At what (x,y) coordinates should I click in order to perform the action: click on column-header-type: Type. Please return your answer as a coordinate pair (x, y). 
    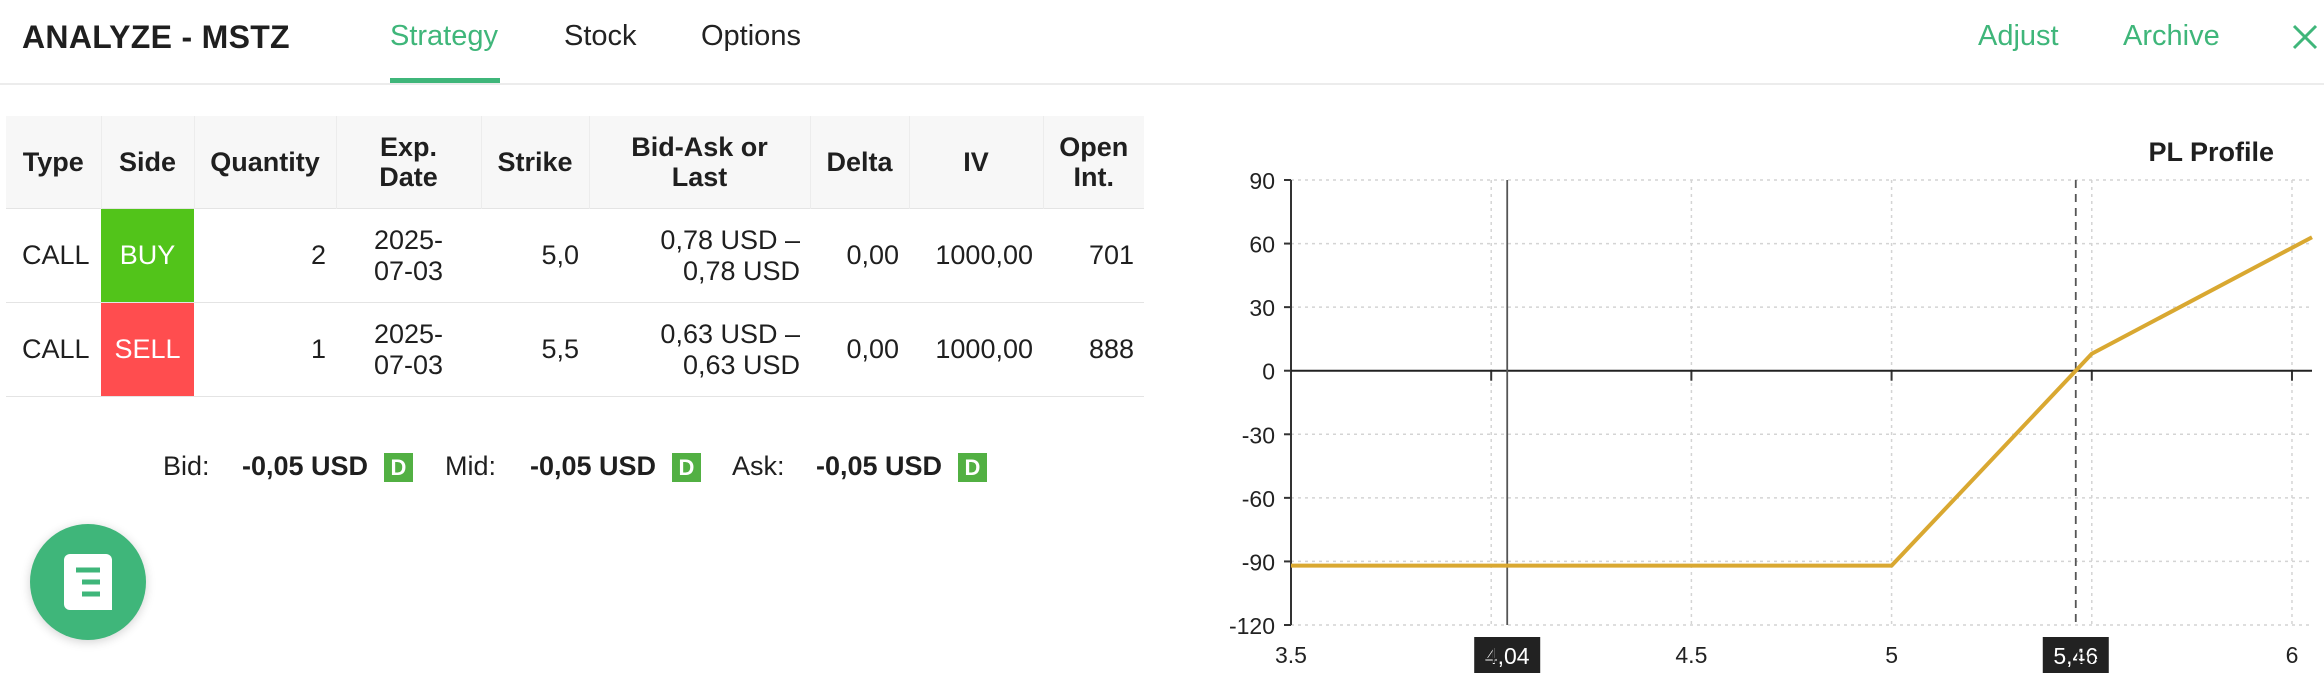
    Looking at the image, I should click on (54, 162).